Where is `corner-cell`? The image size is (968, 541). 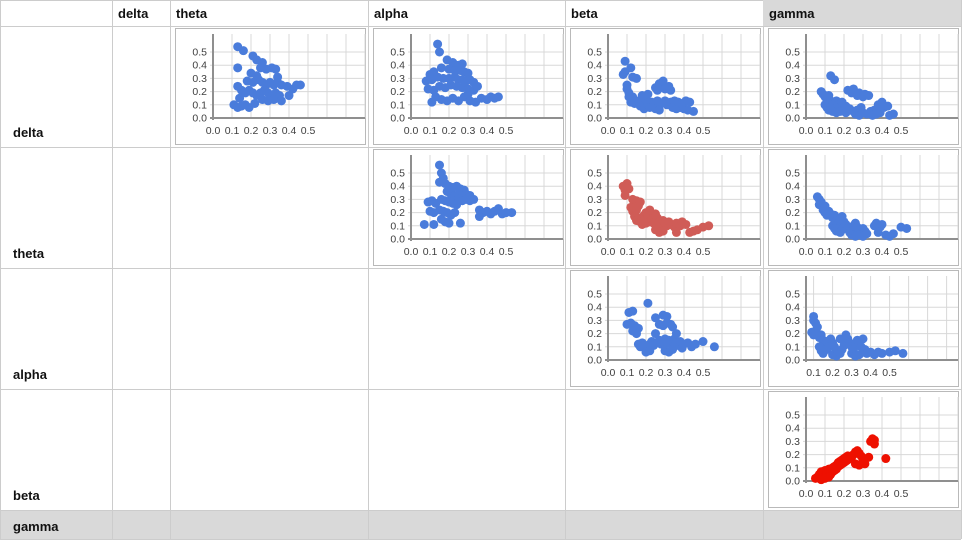
corner-cell is located at coordinates (56, 13).